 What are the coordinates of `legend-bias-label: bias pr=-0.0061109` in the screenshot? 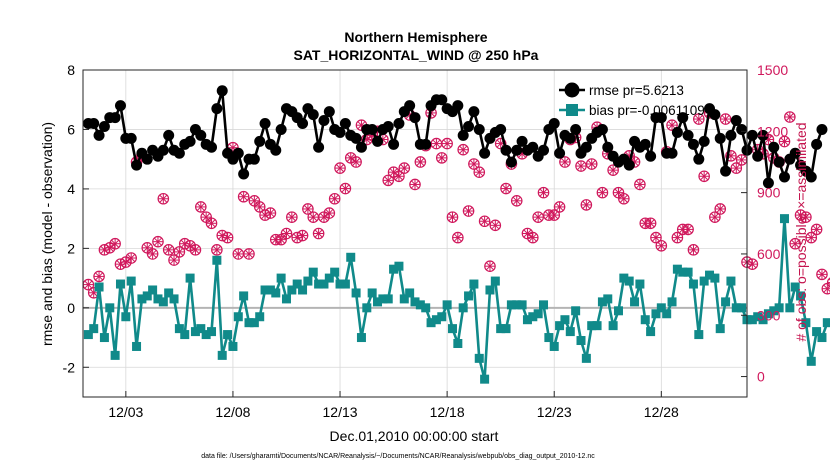 It's located at (647, 110).